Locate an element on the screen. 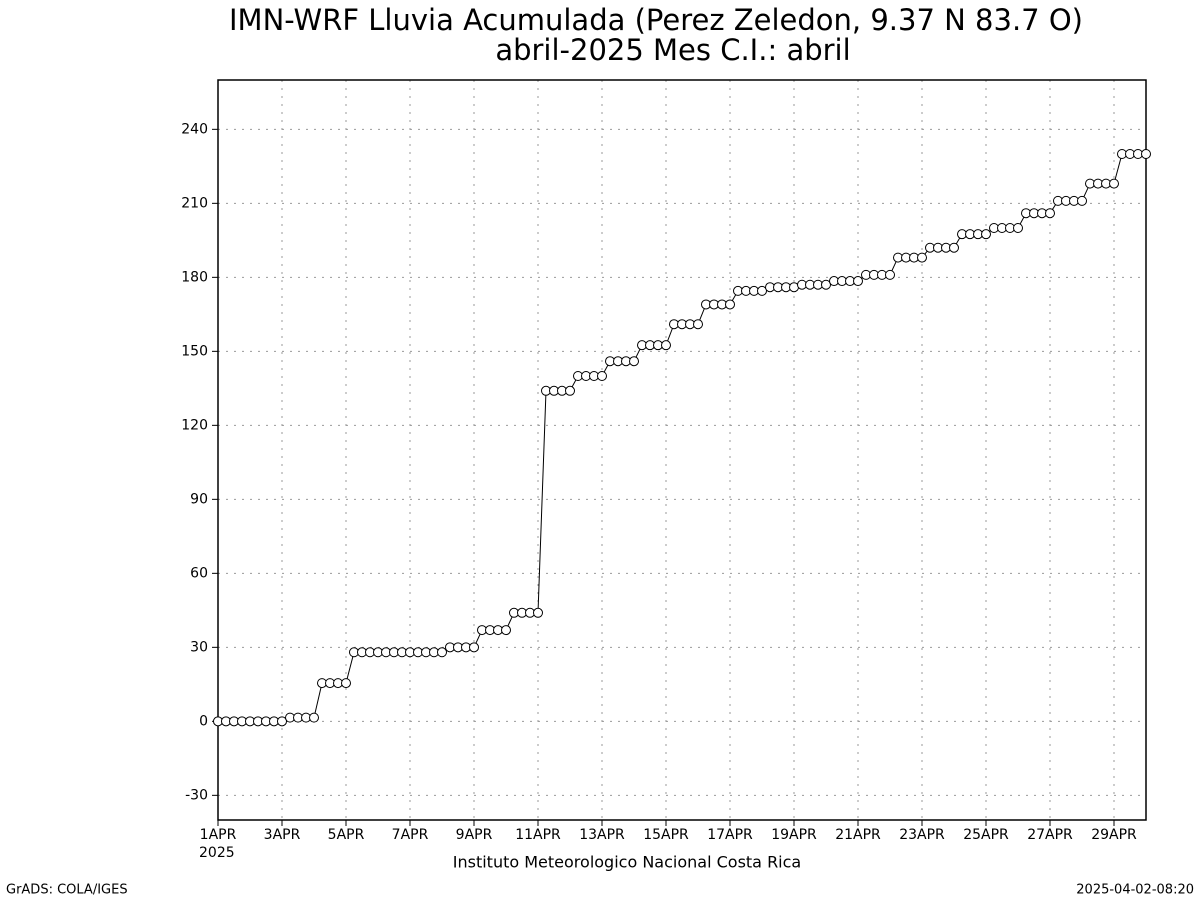 This screenshot has width=1200, height=900. y-tick-label: 90 is located at coordinates (199, 499).